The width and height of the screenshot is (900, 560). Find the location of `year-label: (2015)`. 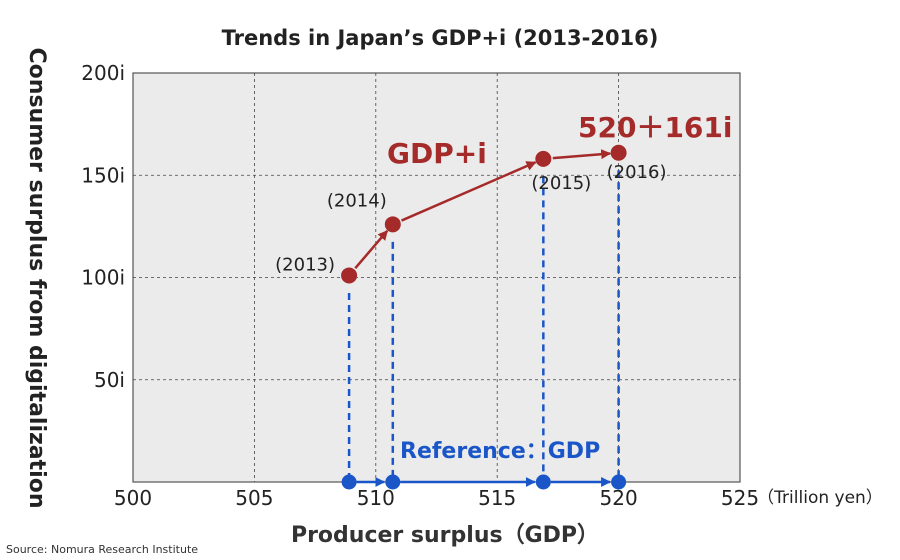

year-label: (2015) is located at coordinates (561, 183).